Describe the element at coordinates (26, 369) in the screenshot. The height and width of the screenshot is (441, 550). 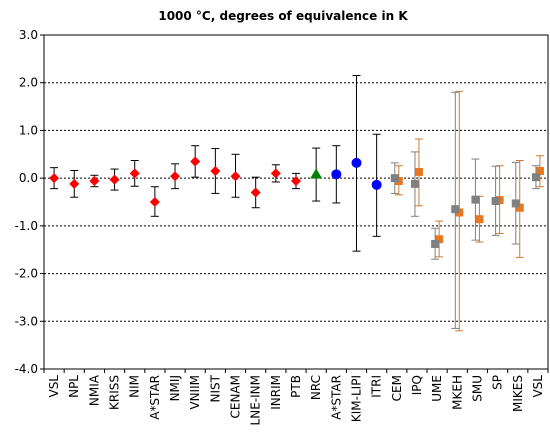
I see `y-tick-label: -4.0` at that location.